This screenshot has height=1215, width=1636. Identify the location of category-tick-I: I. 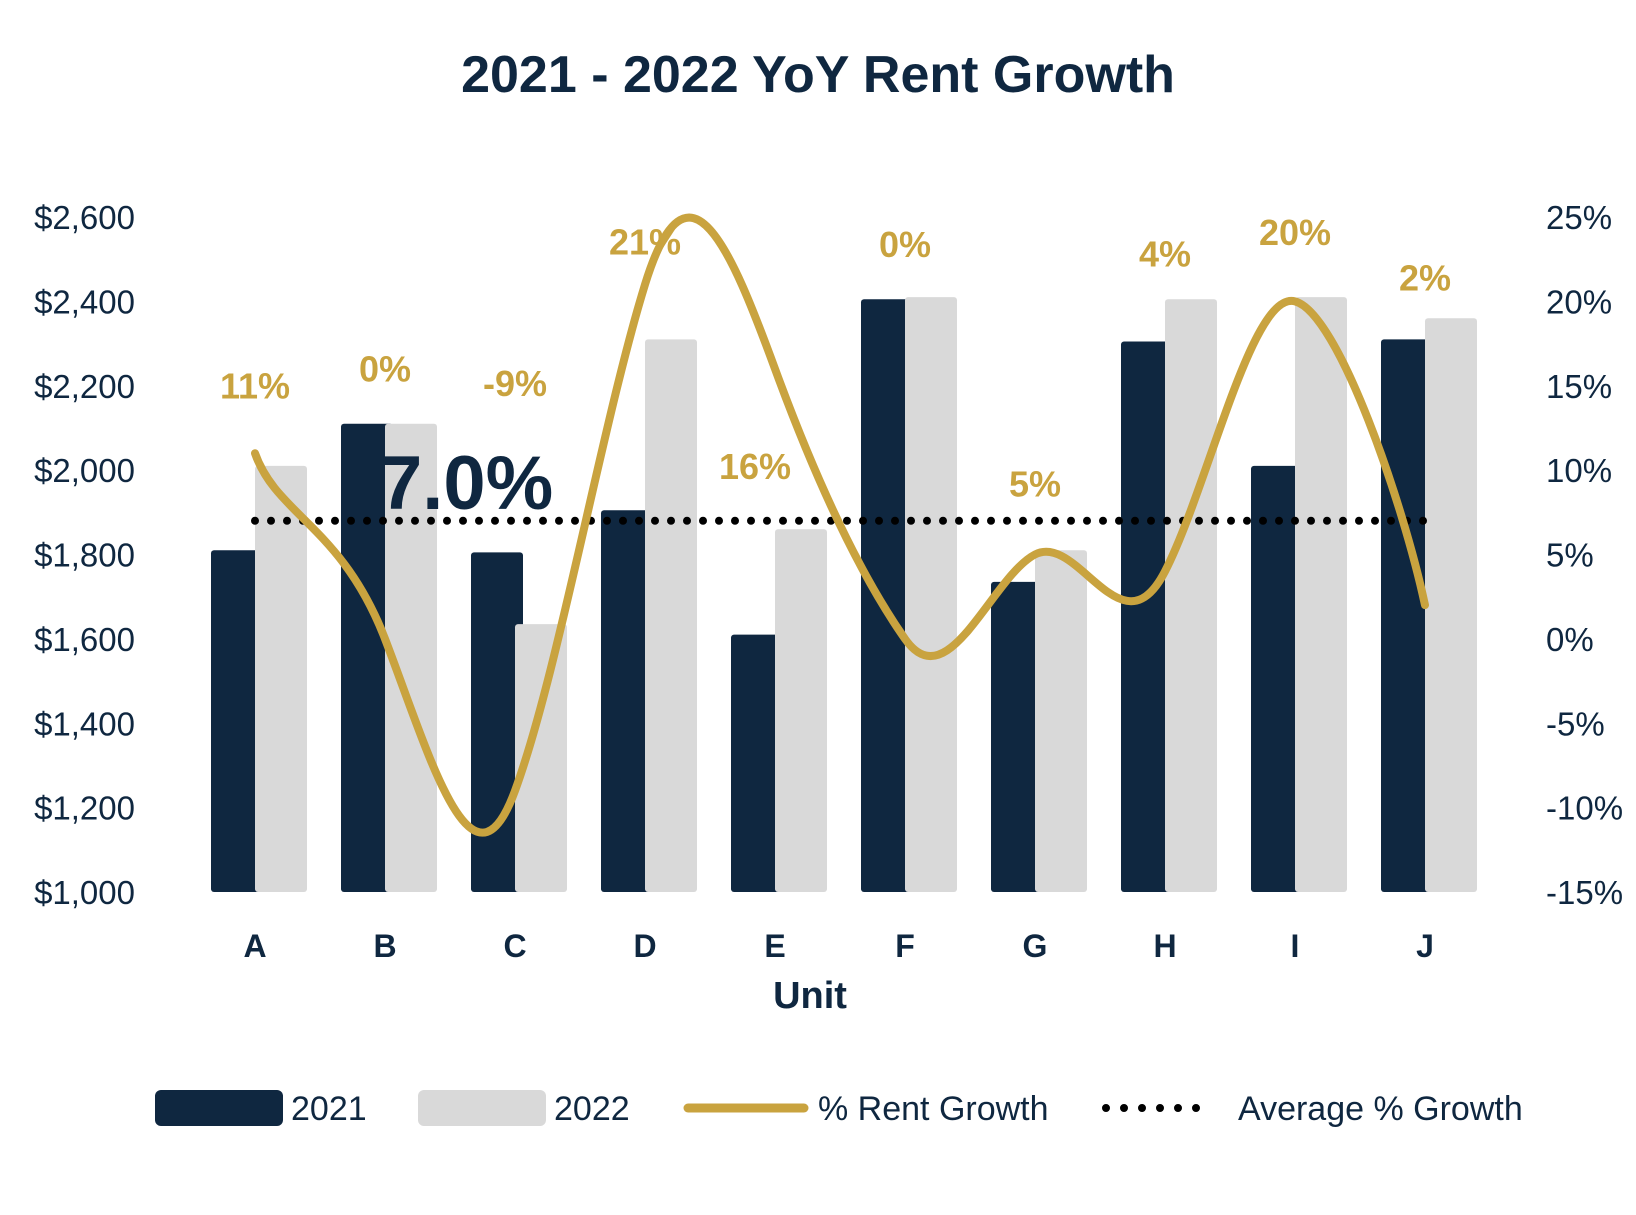
(1295, 946).